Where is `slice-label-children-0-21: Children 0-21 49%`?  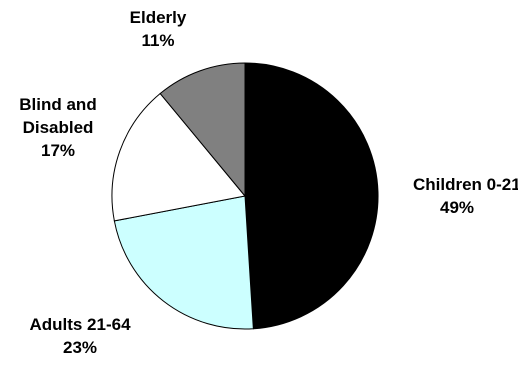 slice-label-children-0-21: Children 0-21 49% is located at coordinates (465, 196).